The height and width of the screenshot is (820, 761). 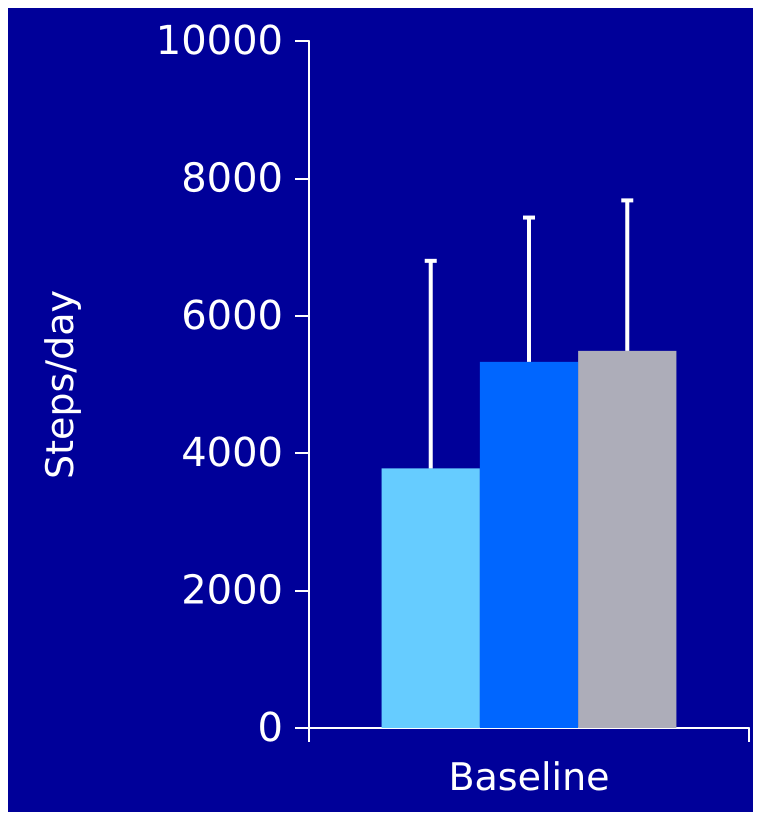 I want to click on y-tick-label: 6000, so click(x=232, y=315).